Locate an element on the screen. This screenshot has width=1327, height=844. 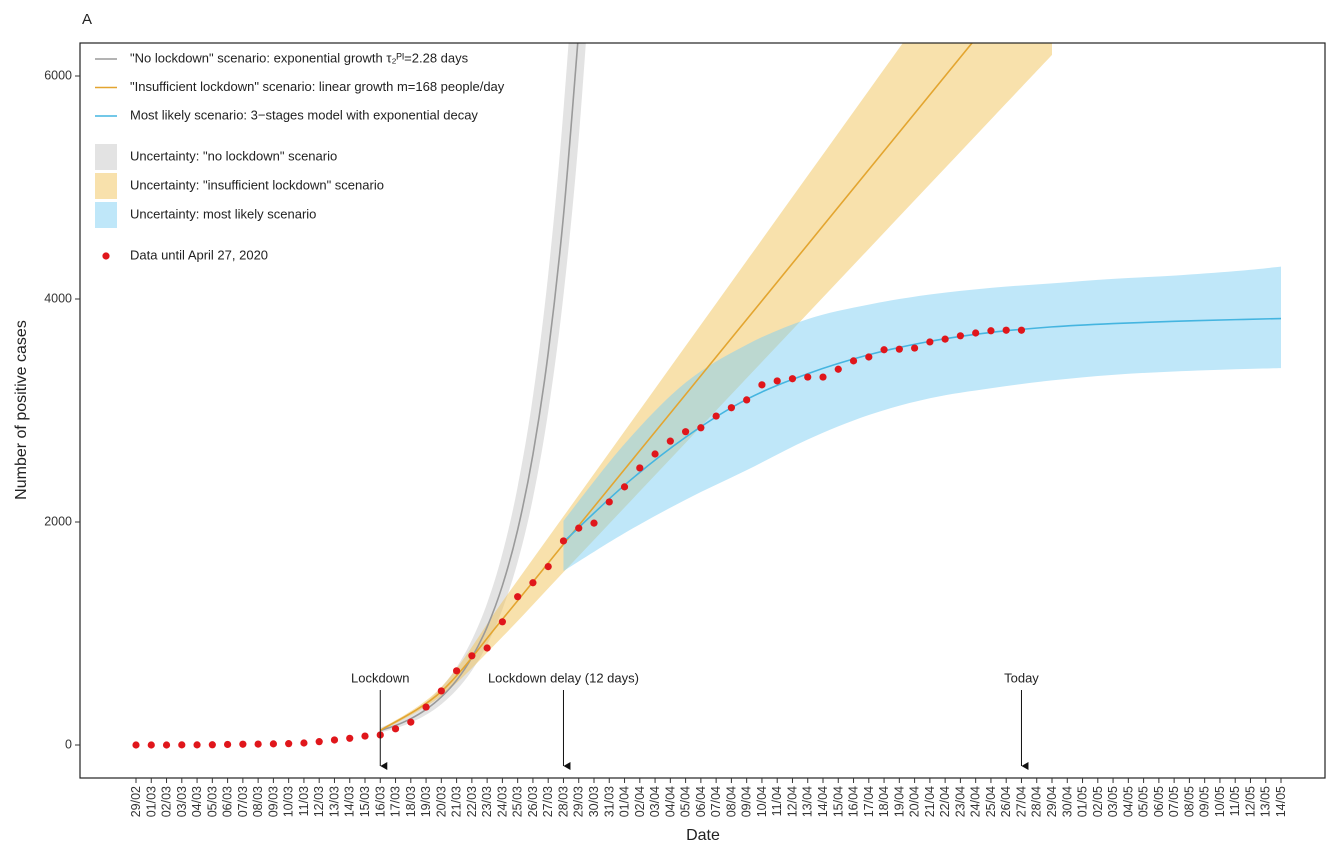
x-tick-label: 21/03 is located at coordinates (457, 801).